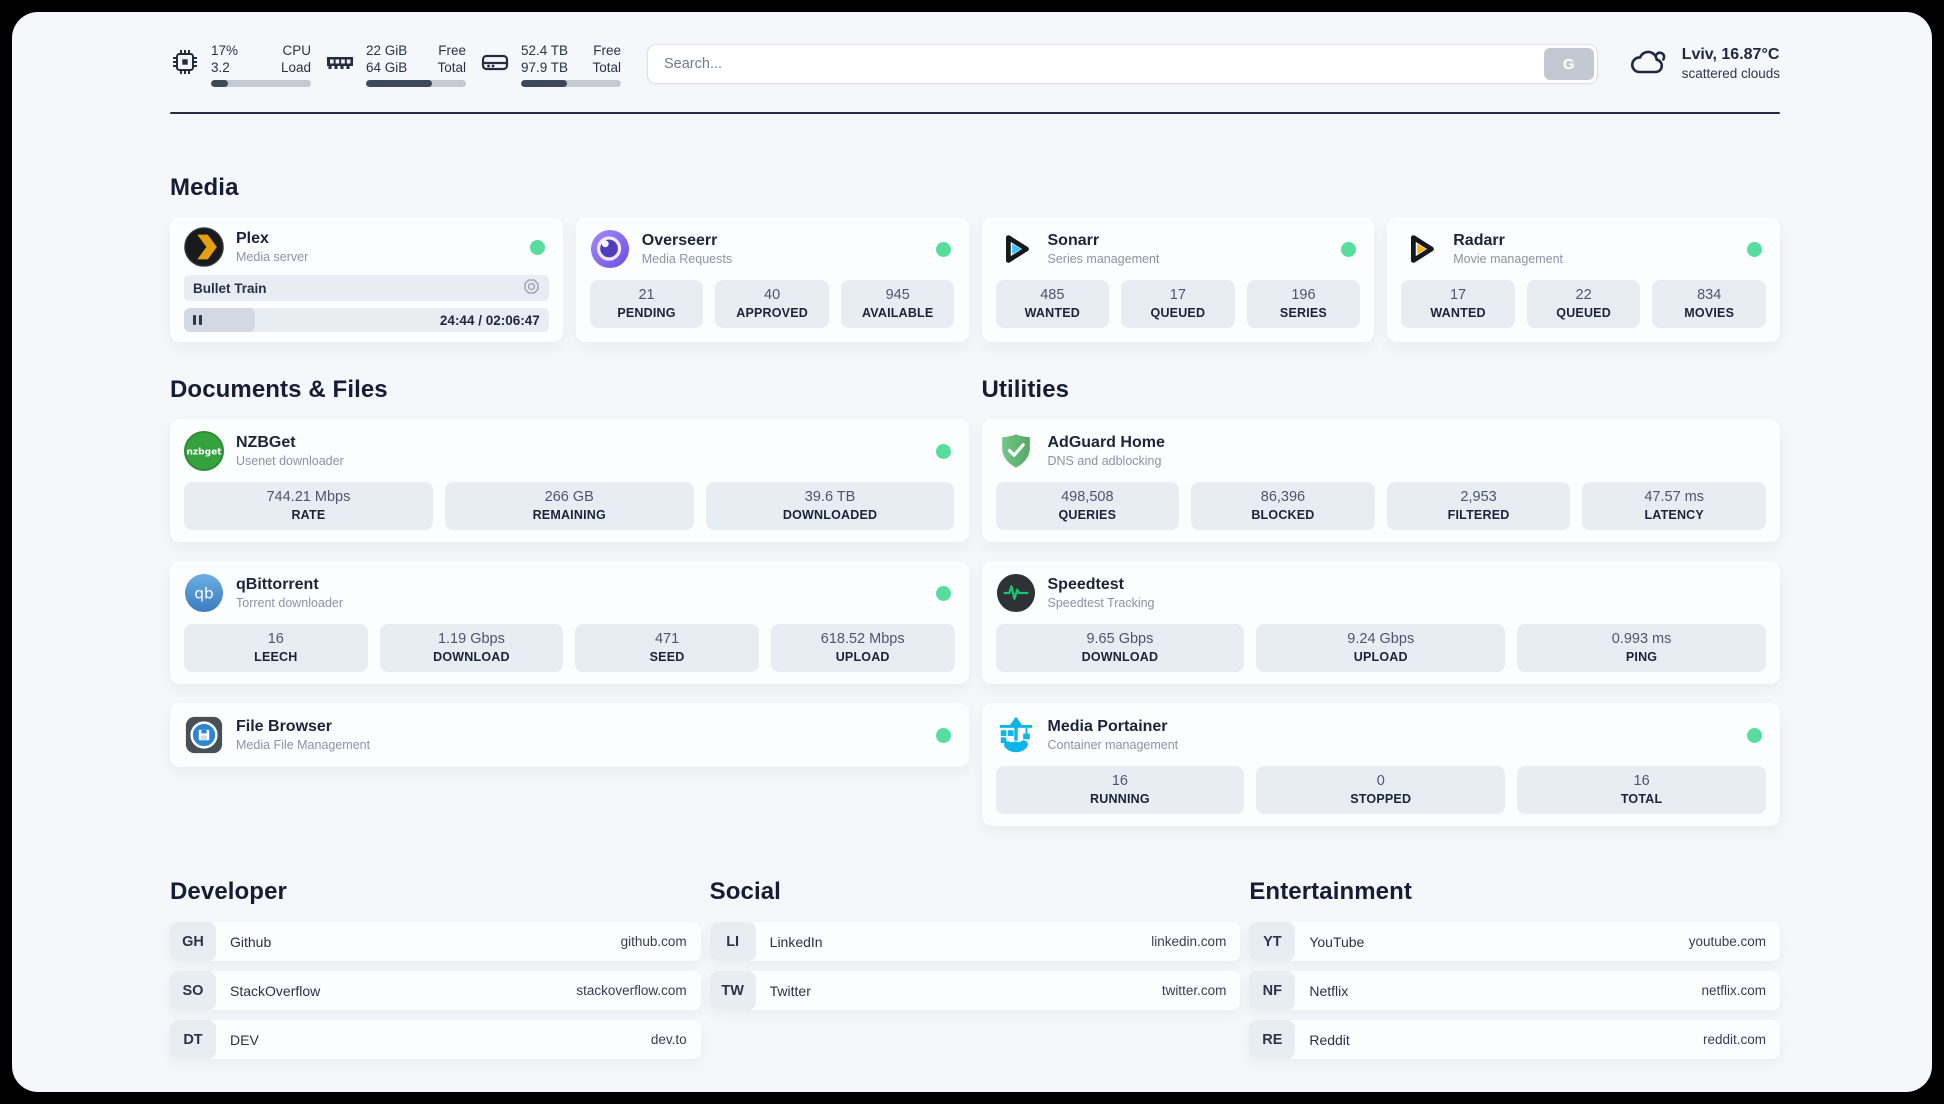  Describe the element at coordinates (204, 735) in the screenshot. I see `filebrowser-icon` at that location.